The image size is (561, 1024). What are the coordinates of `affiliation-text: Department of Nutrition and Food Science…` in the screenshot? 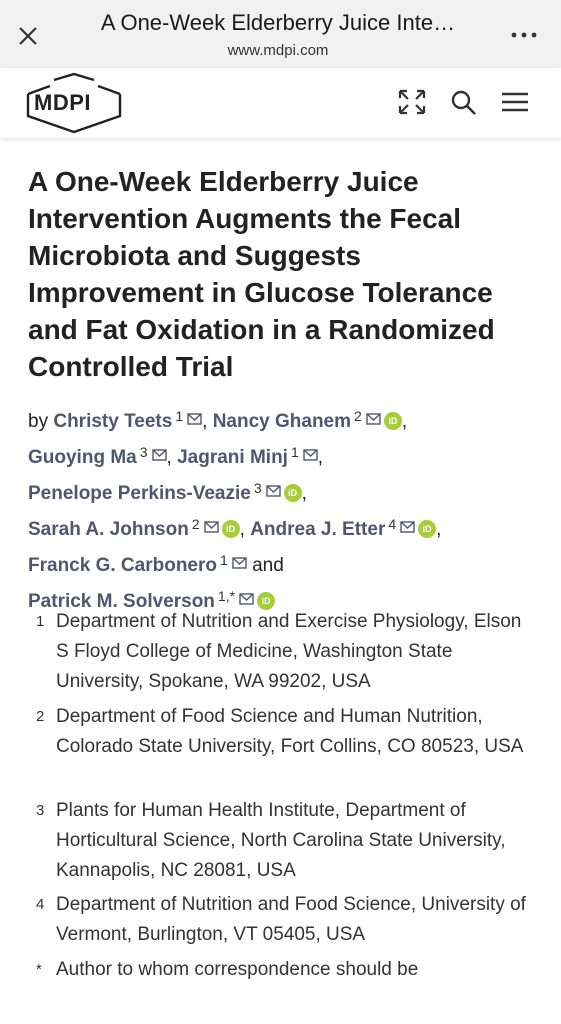 It's located at (291, 919).